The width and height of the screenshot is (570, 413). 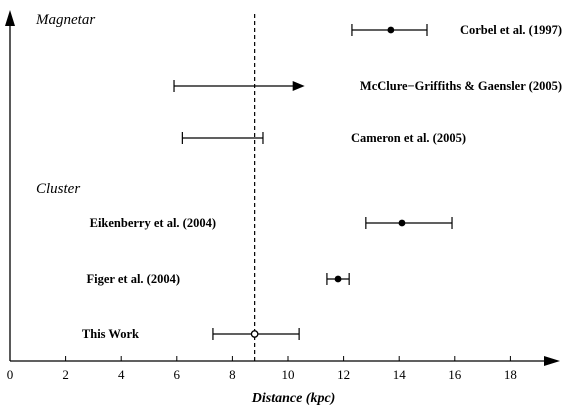 I want to click on lower-limit-arrow, so click(x=298, y=86).